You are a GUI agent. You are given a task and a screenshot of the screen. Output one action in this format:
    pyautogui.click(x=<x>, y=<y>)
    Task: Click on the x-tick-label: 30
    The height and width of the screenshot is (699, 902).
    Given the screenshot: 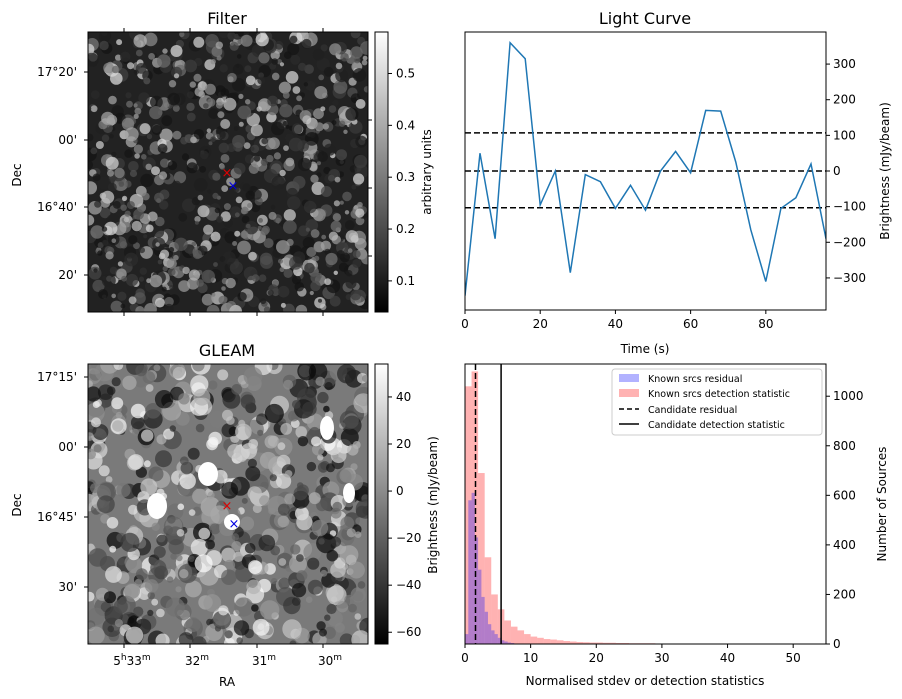 What is the action you would take?
    pyautogui.click(x=661, y=658)
    